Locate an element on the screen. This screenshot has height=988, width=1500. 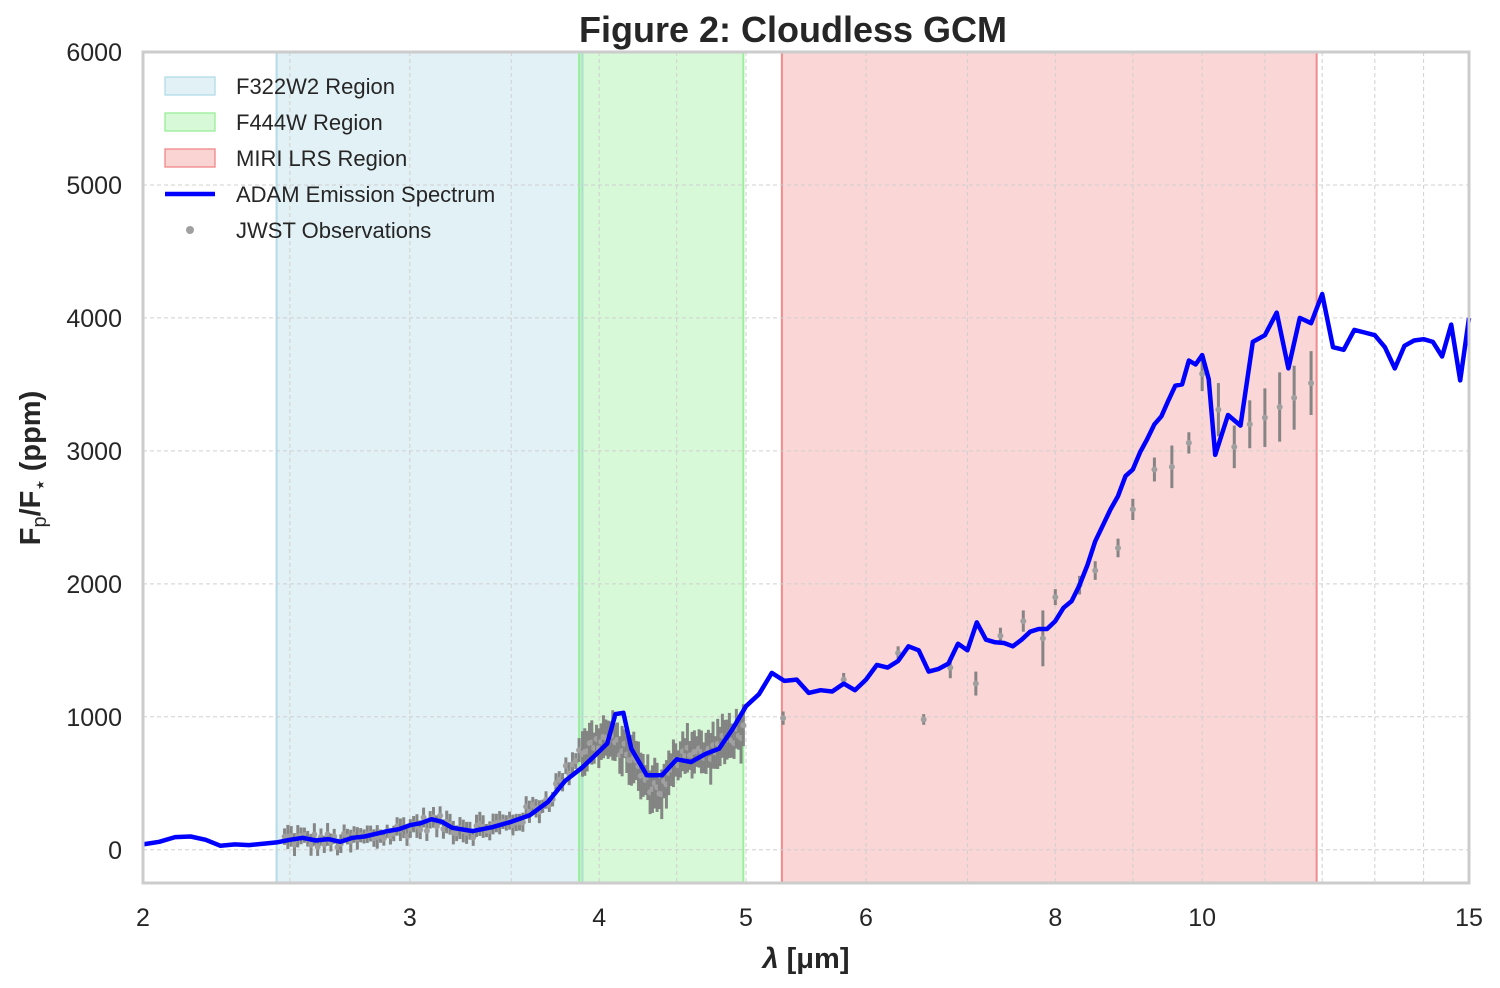
y-tick-label-4: 4000 is located at coordinates (94, 319).